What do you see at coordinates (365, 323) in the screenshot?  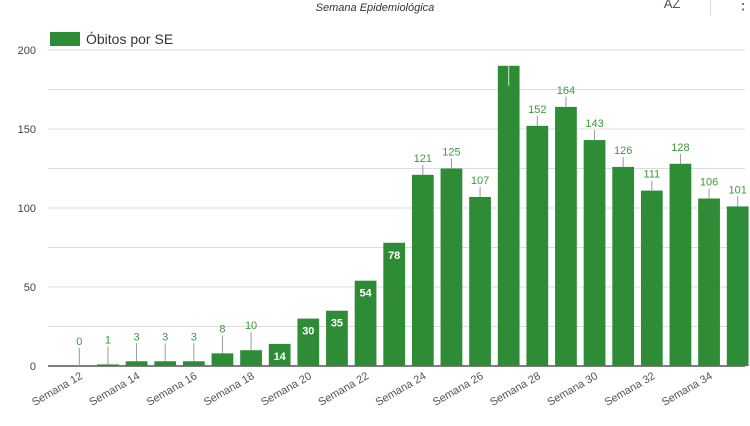 I see `bar: 54` at bounding box center [365, 323].